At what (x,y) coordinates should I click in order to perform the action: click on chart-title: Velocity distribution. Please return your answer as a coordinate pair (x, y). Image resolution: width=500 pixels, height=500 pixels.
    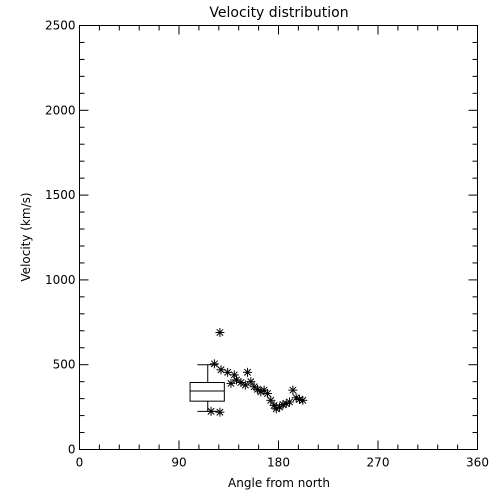
    Looking at the image, I should click on (278, 13).